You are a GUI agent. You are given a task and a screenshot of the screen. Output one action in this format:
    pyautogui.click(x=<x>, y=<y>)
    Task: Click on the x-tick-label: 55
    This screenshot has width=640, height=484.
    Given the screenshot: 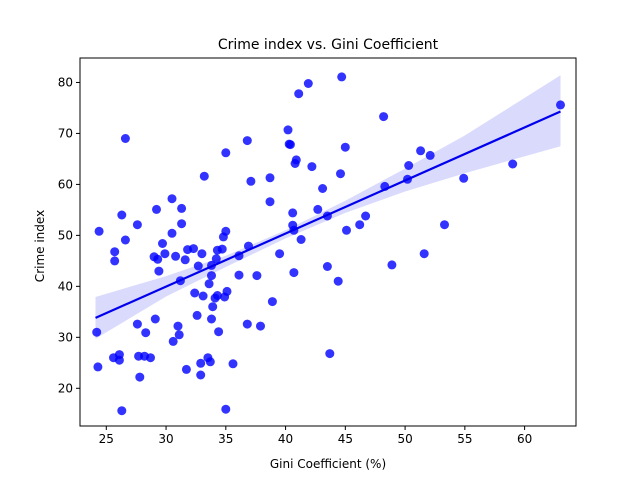 What is the action you would take?
    pyautogui.click(x=464, y=439)
    